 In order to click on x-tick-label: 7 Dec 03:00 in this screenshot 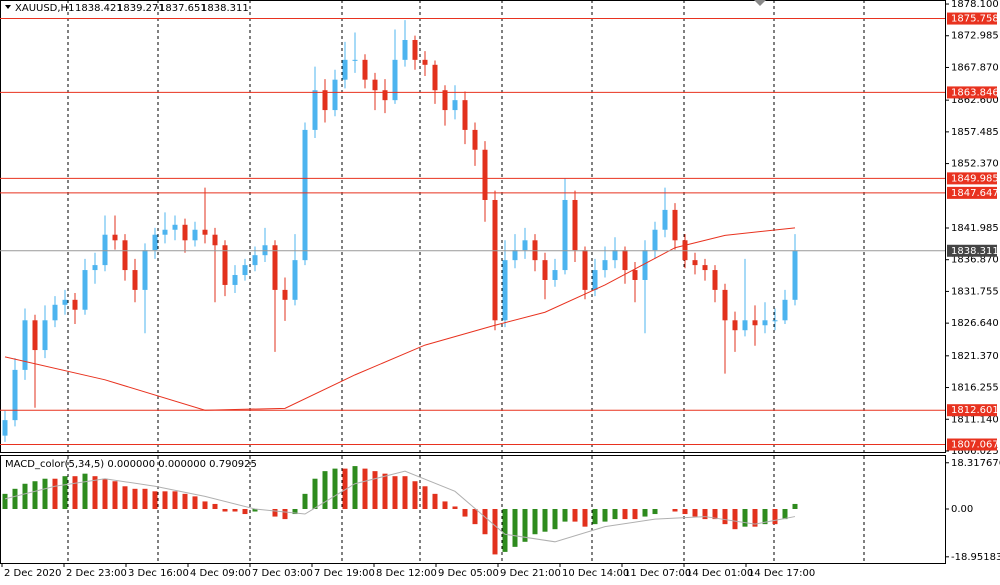, I will do `click(282, 573)`.